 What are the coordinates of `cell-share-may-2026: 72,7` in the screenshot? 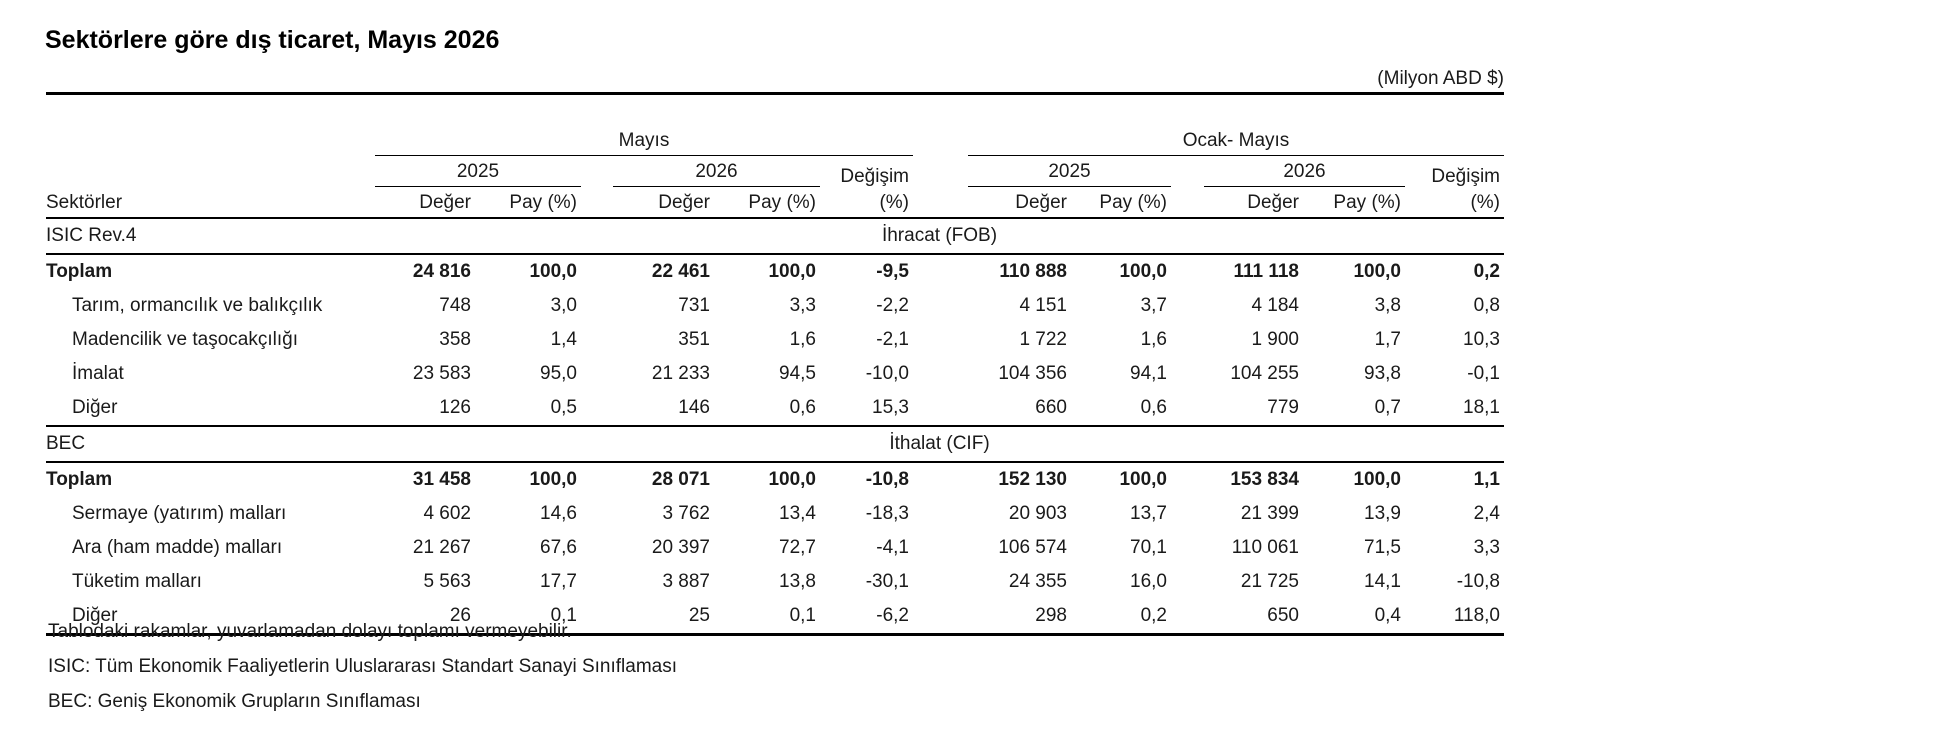 It's located at (797, 547).